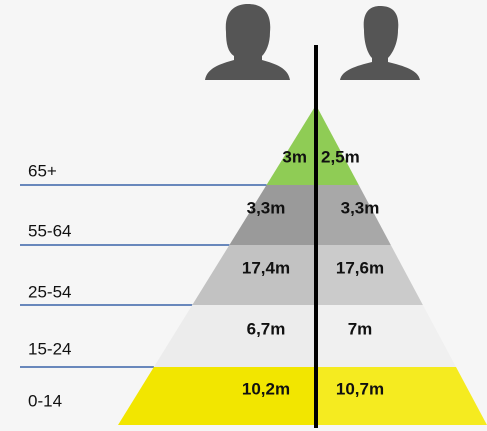 The height and width of the screenshot is (431, 487). What do you see at coordinates (49, 291) in the screenshot?
I see `age-label: 25-54` at bounding box center [49, 291].